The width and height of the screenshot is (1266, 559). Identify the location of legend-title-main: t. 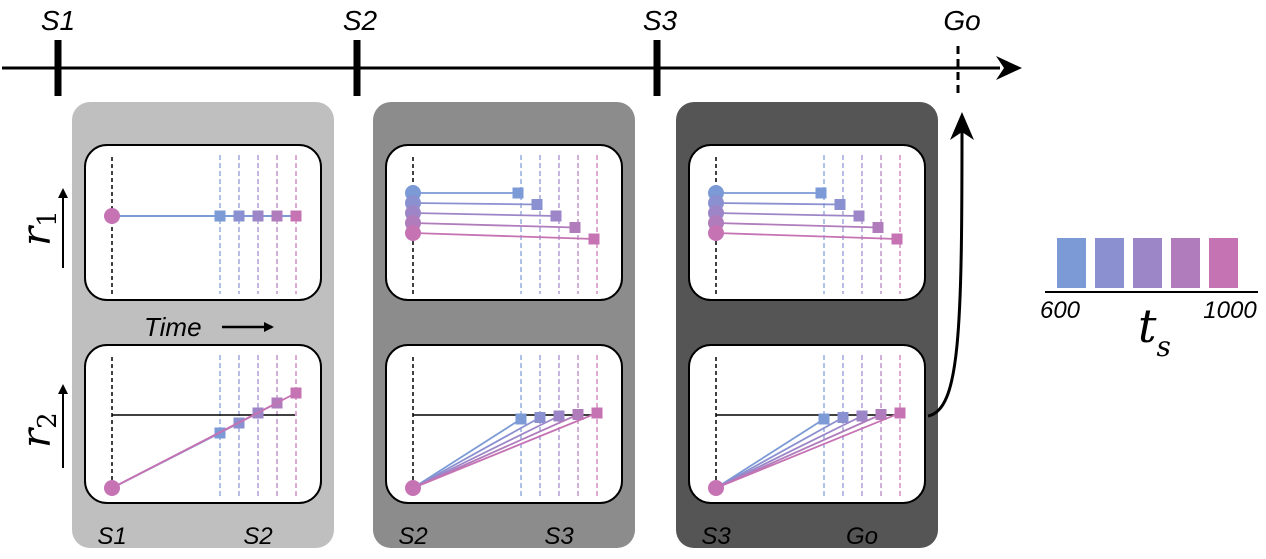
(1147, 326).